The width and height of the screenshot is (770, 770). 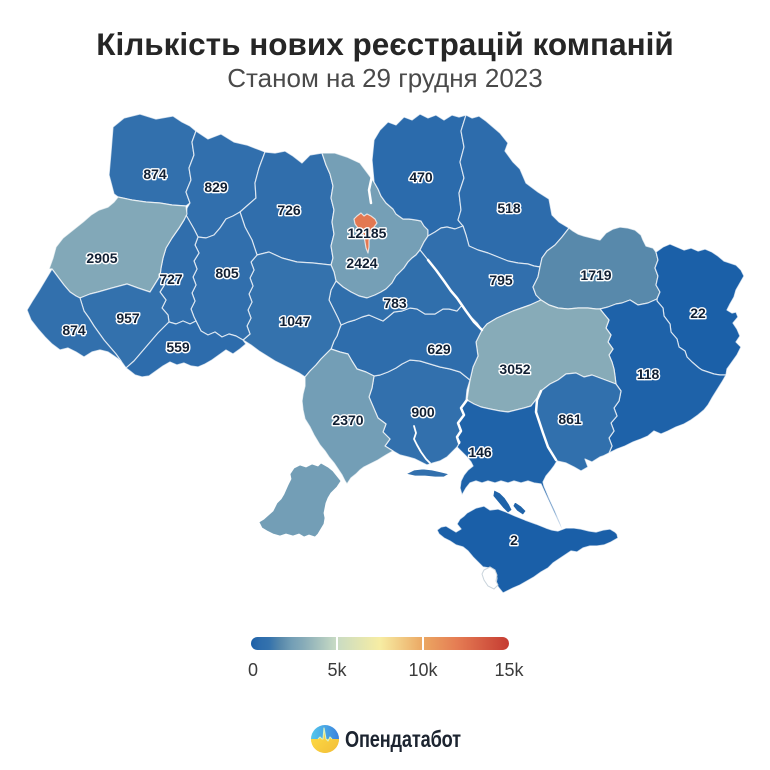 I want to click on svg-text: 2, so click(x=514, y=540).